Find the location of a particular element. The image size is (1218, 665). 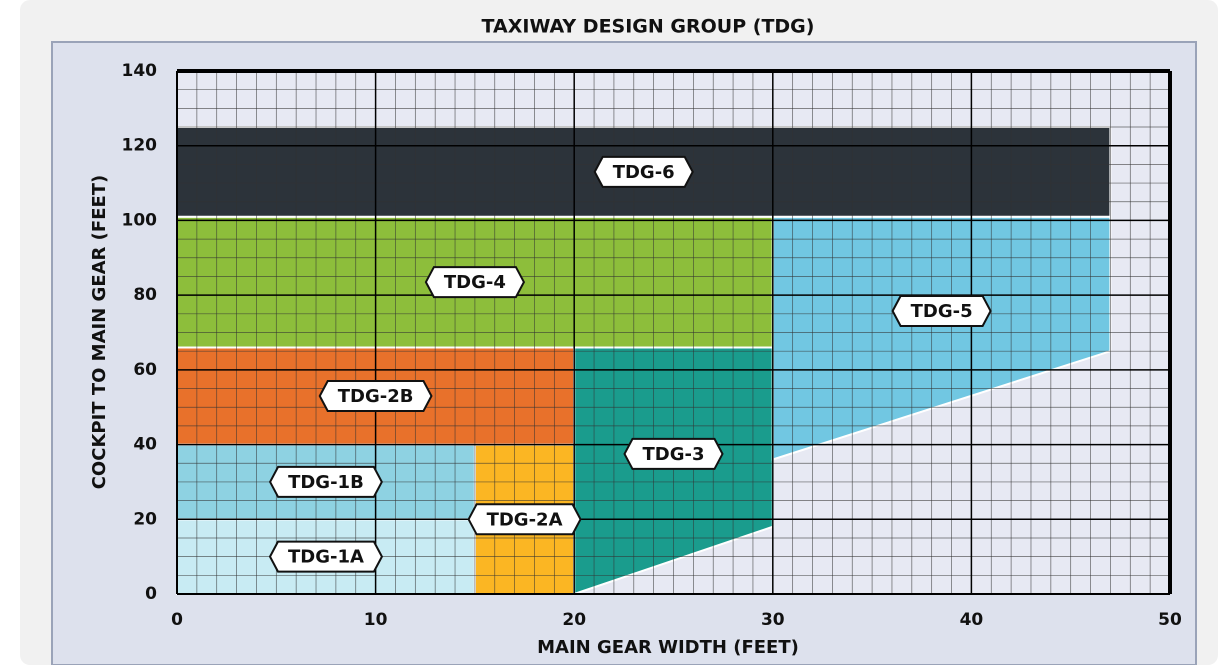

region-label: TDG-3 is located at coordinates (674, 454).